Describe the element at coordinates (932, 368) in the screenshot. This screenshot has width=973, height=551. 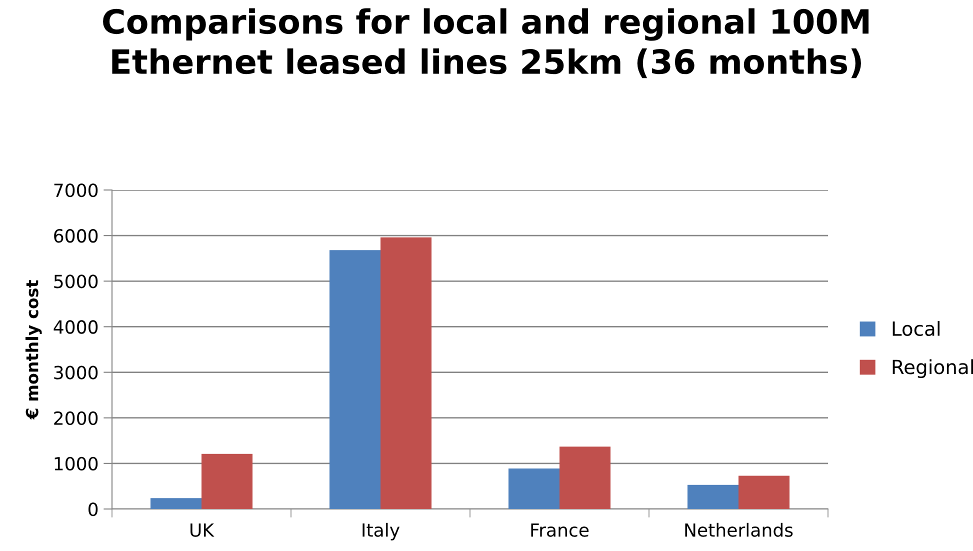
I see `legend-label: Regional` at that location.